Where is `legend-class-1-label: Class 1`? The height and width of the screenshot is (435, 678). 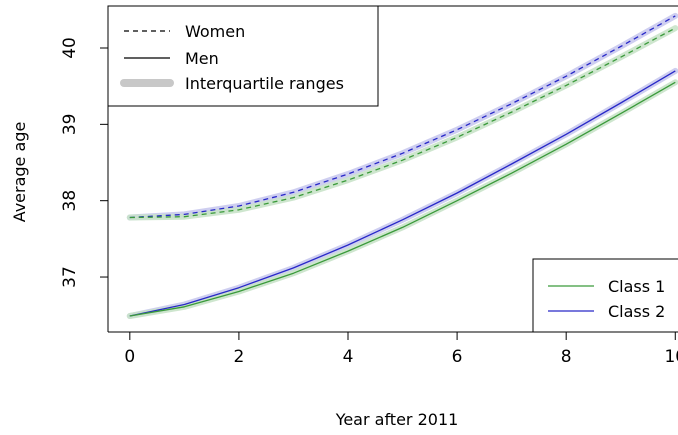
legend-class-1-label: Class 1 is located at coordinates (636, 286).